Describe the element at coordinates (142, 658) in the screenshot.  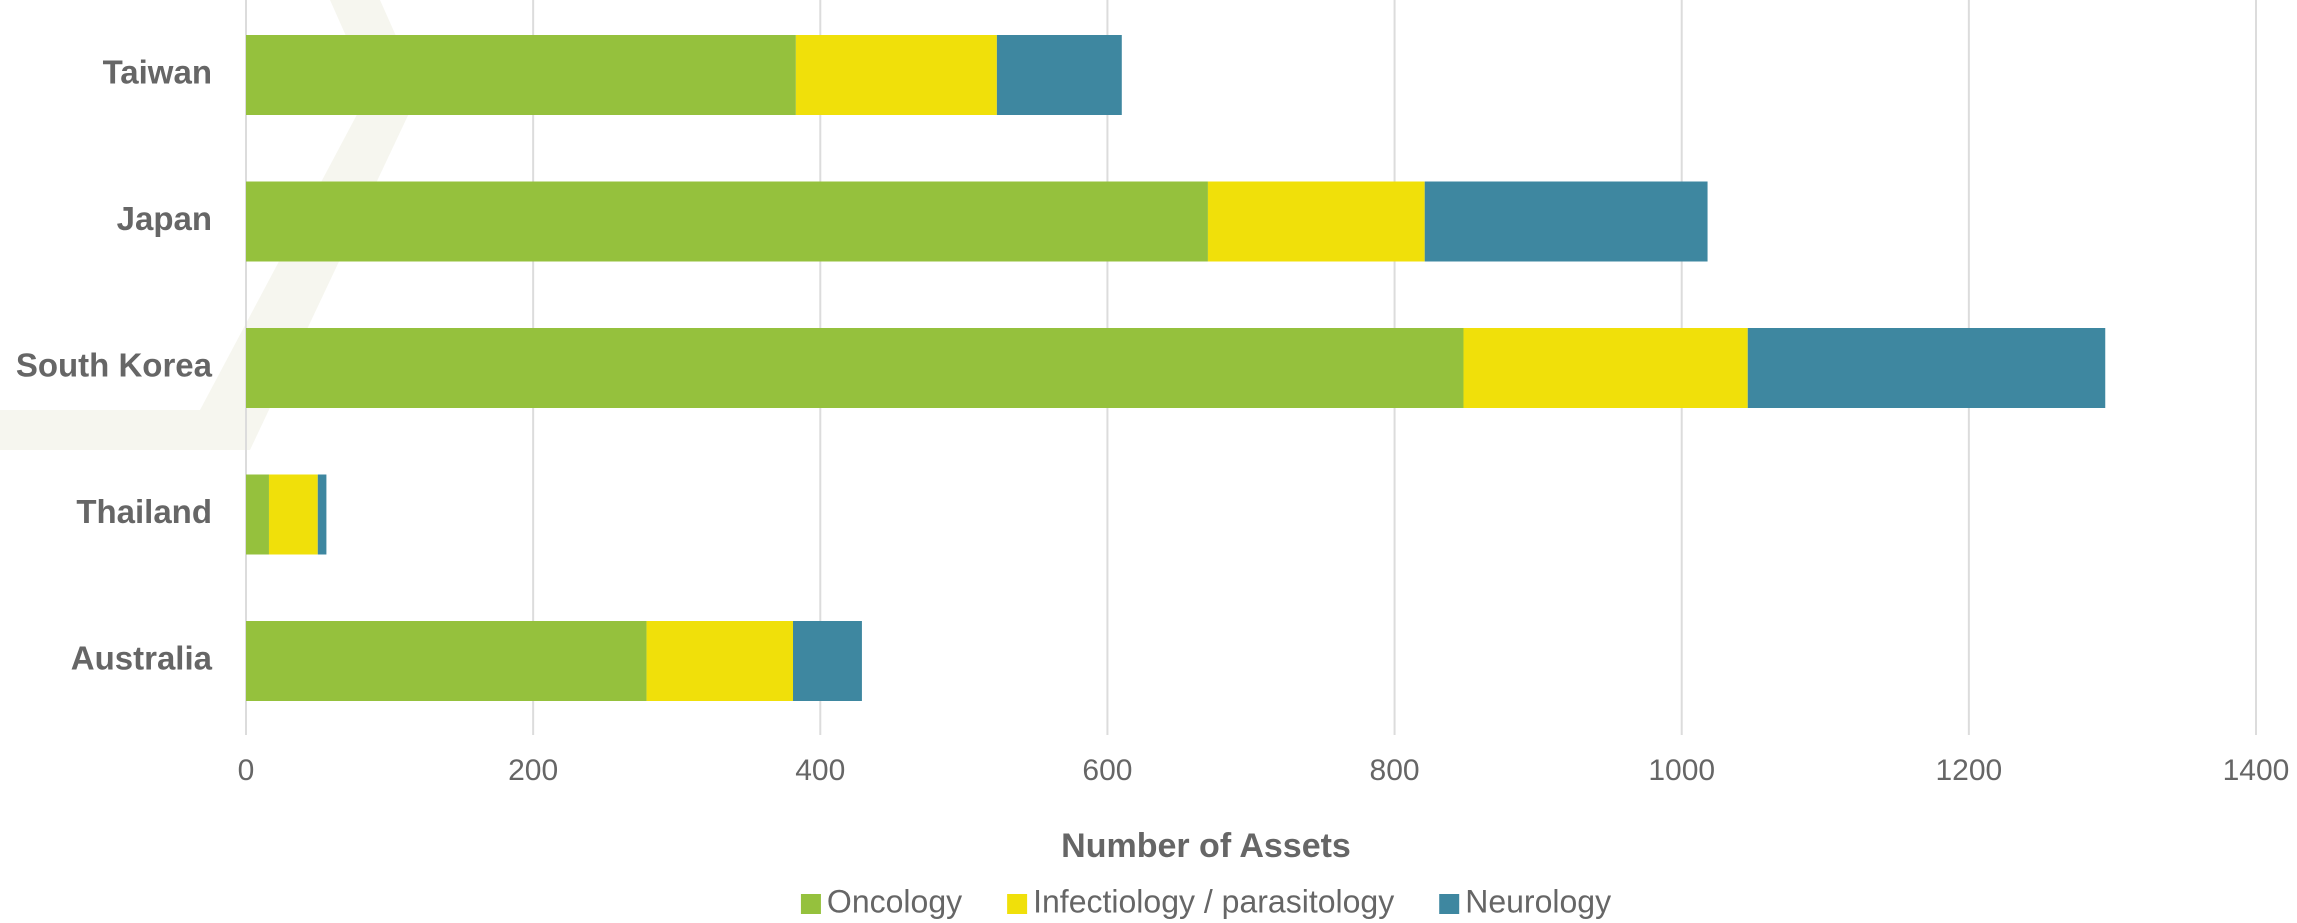
I see `y-tick-label: Australia` at that location.